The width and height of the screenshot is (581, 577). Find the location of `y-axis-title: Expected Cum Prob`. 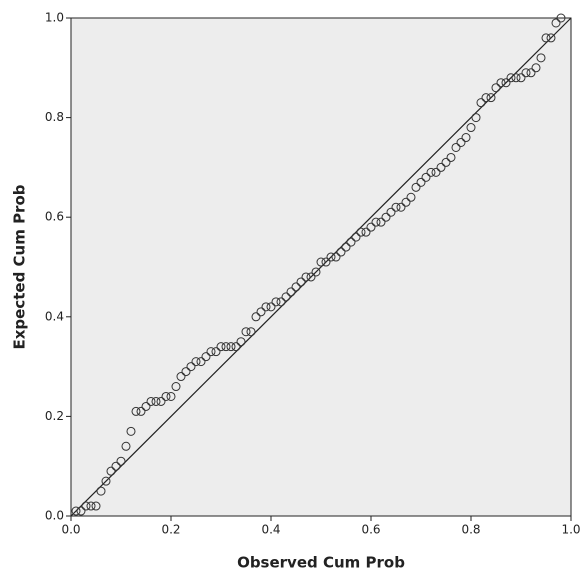

y-axis-title: Expected Cum Prob is located at coordinates (20, 266).